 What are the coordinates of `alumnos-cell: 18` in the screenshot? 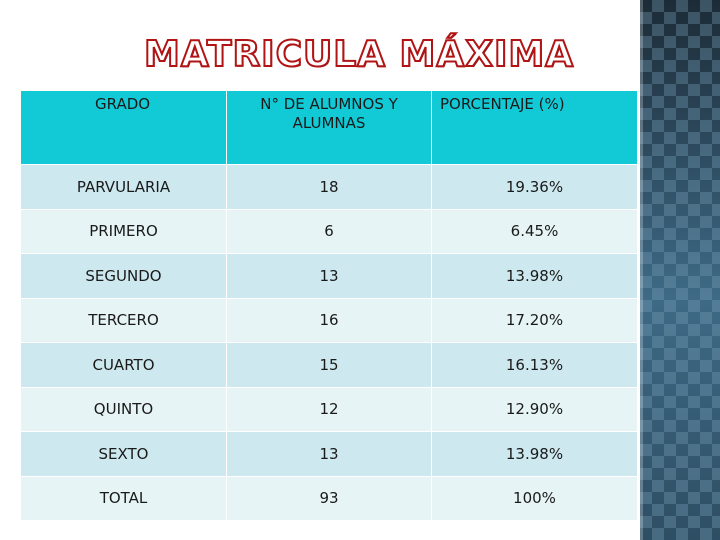 It's located at (329, 187).